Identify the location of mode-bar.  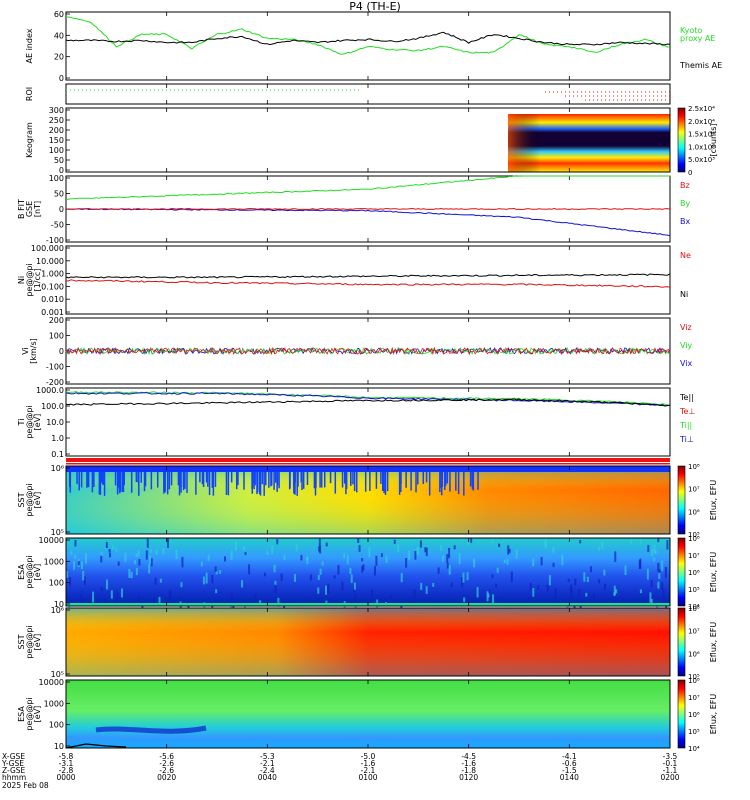
(368, 460).